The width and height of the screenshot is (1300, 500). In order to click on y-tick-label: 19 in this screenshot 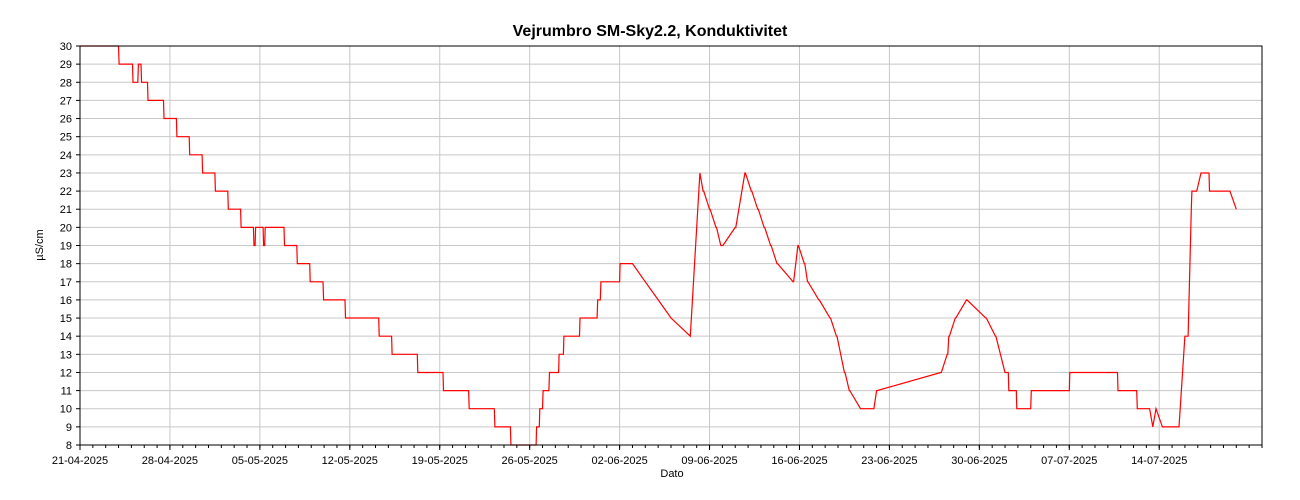, I will do `click(66, 247)`.